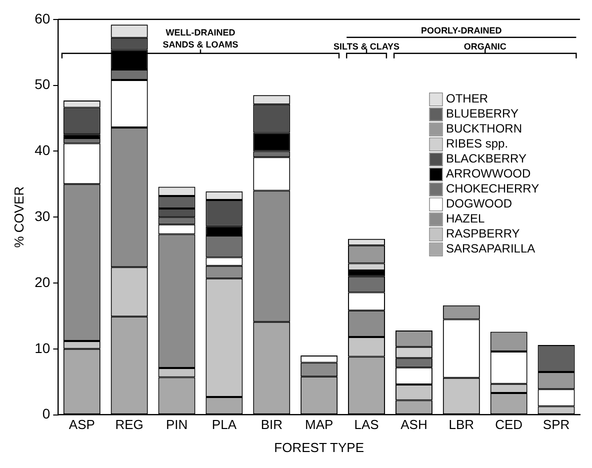 The width and height of the screenshot is (592, 468). Describe the element at coordinates (367, 424) in the screenshot. I see `x-tick-label: LAS` at that location.